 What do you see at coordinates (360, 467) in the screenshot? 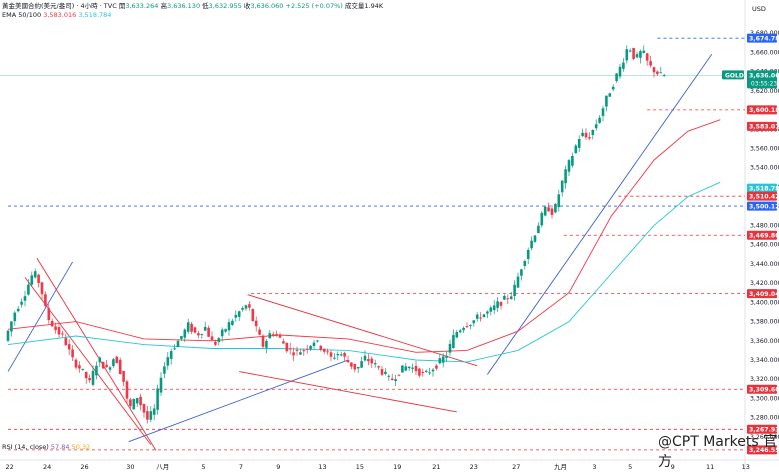
I see `x-tick-label: 15` at bounding box center [360, 467].